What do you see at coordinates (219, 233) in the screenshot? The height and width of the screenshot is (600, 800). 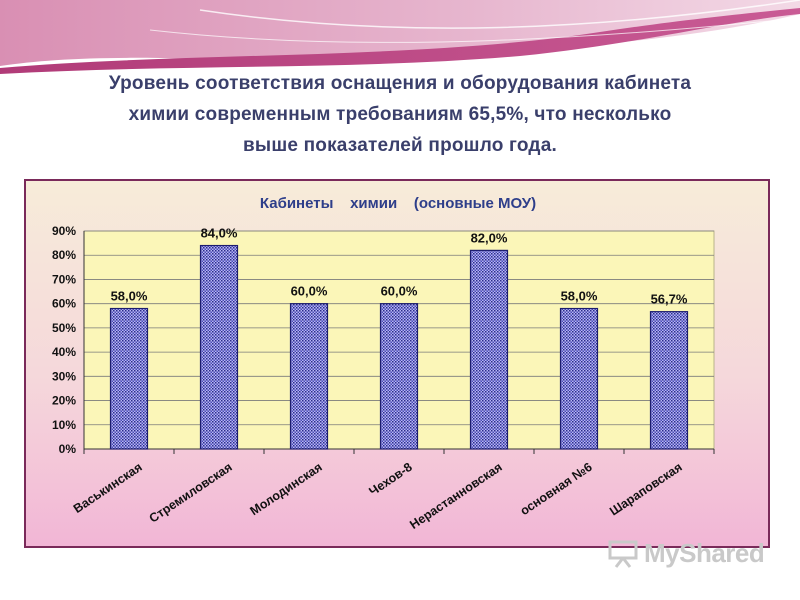 I see `data-label: 84,0%` at bounding box center [219, 233].